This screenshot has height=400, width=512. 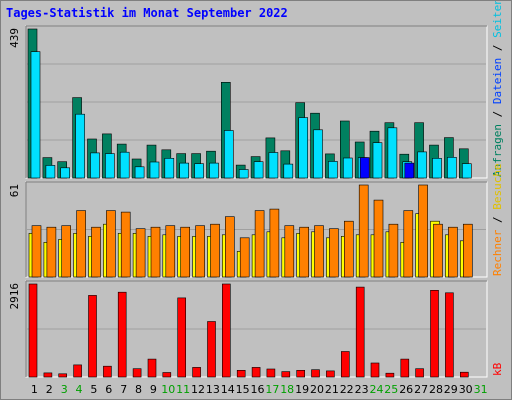 What do you see at coordinates (391, 389) in the screenshot?
I see `x-tick-label: 25` at bounding box center [391, 389].